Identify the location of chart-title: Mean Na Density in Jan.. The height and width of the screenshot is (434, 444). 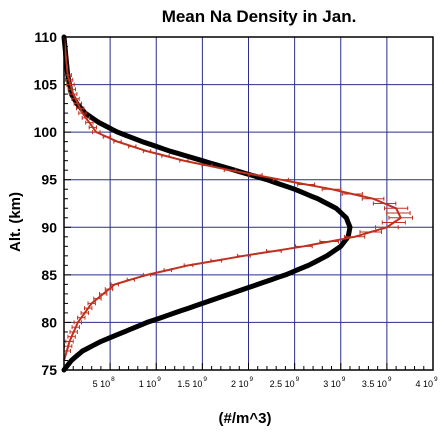
(259, 16).